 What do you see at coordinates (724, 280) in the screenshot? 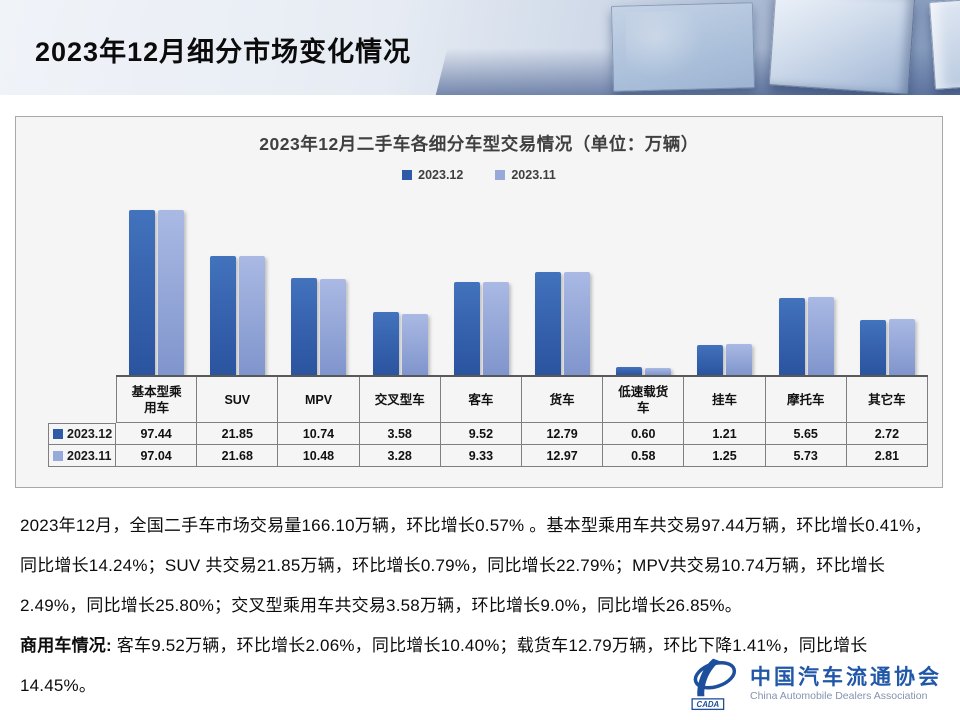
I see `bar-group-挂车` at bounding box center [724, 280].